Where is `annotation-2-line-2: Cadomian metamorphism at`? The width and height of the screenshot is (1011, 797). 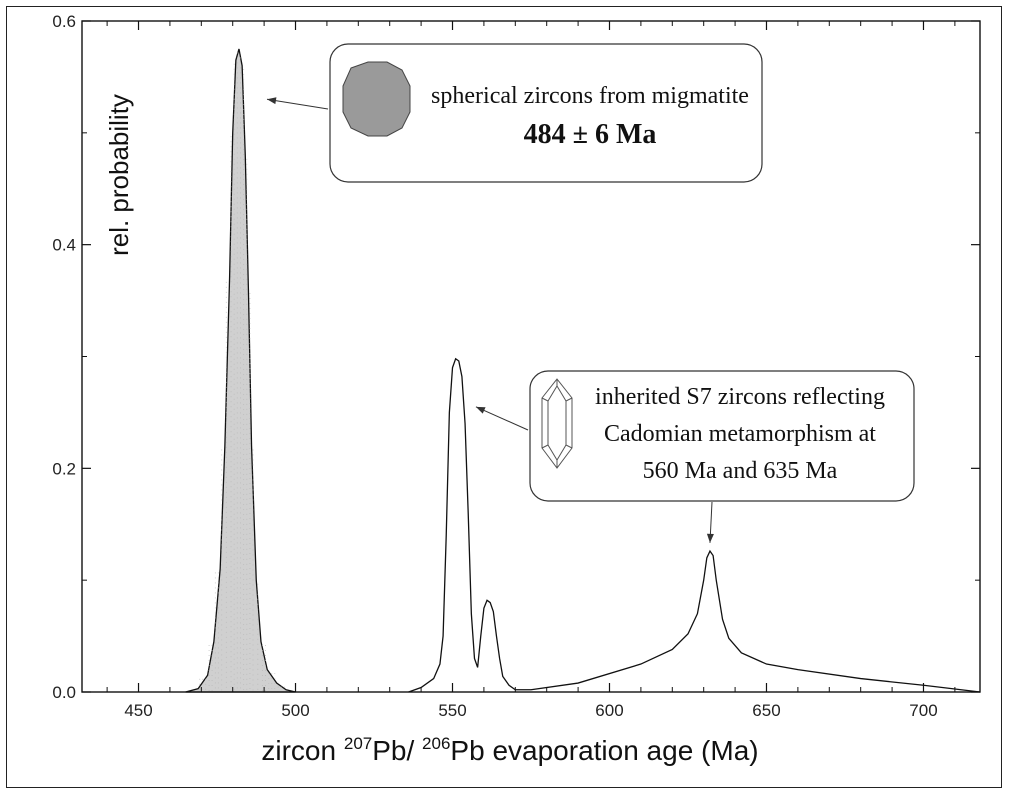 annotation-2-line-2: Cadomian metamorphism at is located at coordinates (740, 434).